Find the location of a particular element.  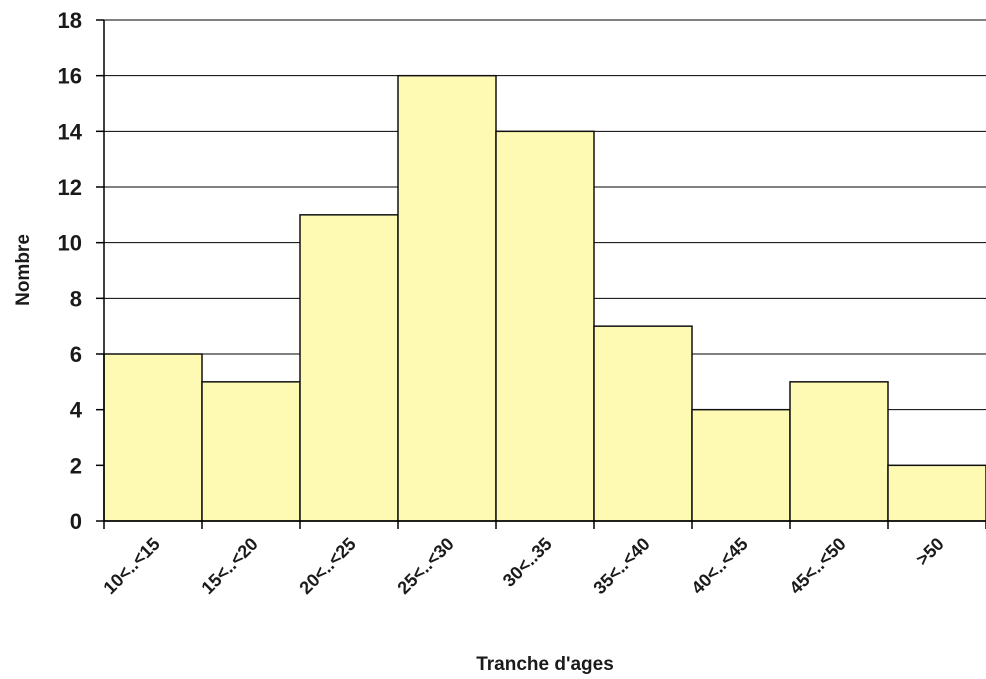

x-tick-label: 35<..<40 is located at coordinates (621, 566).